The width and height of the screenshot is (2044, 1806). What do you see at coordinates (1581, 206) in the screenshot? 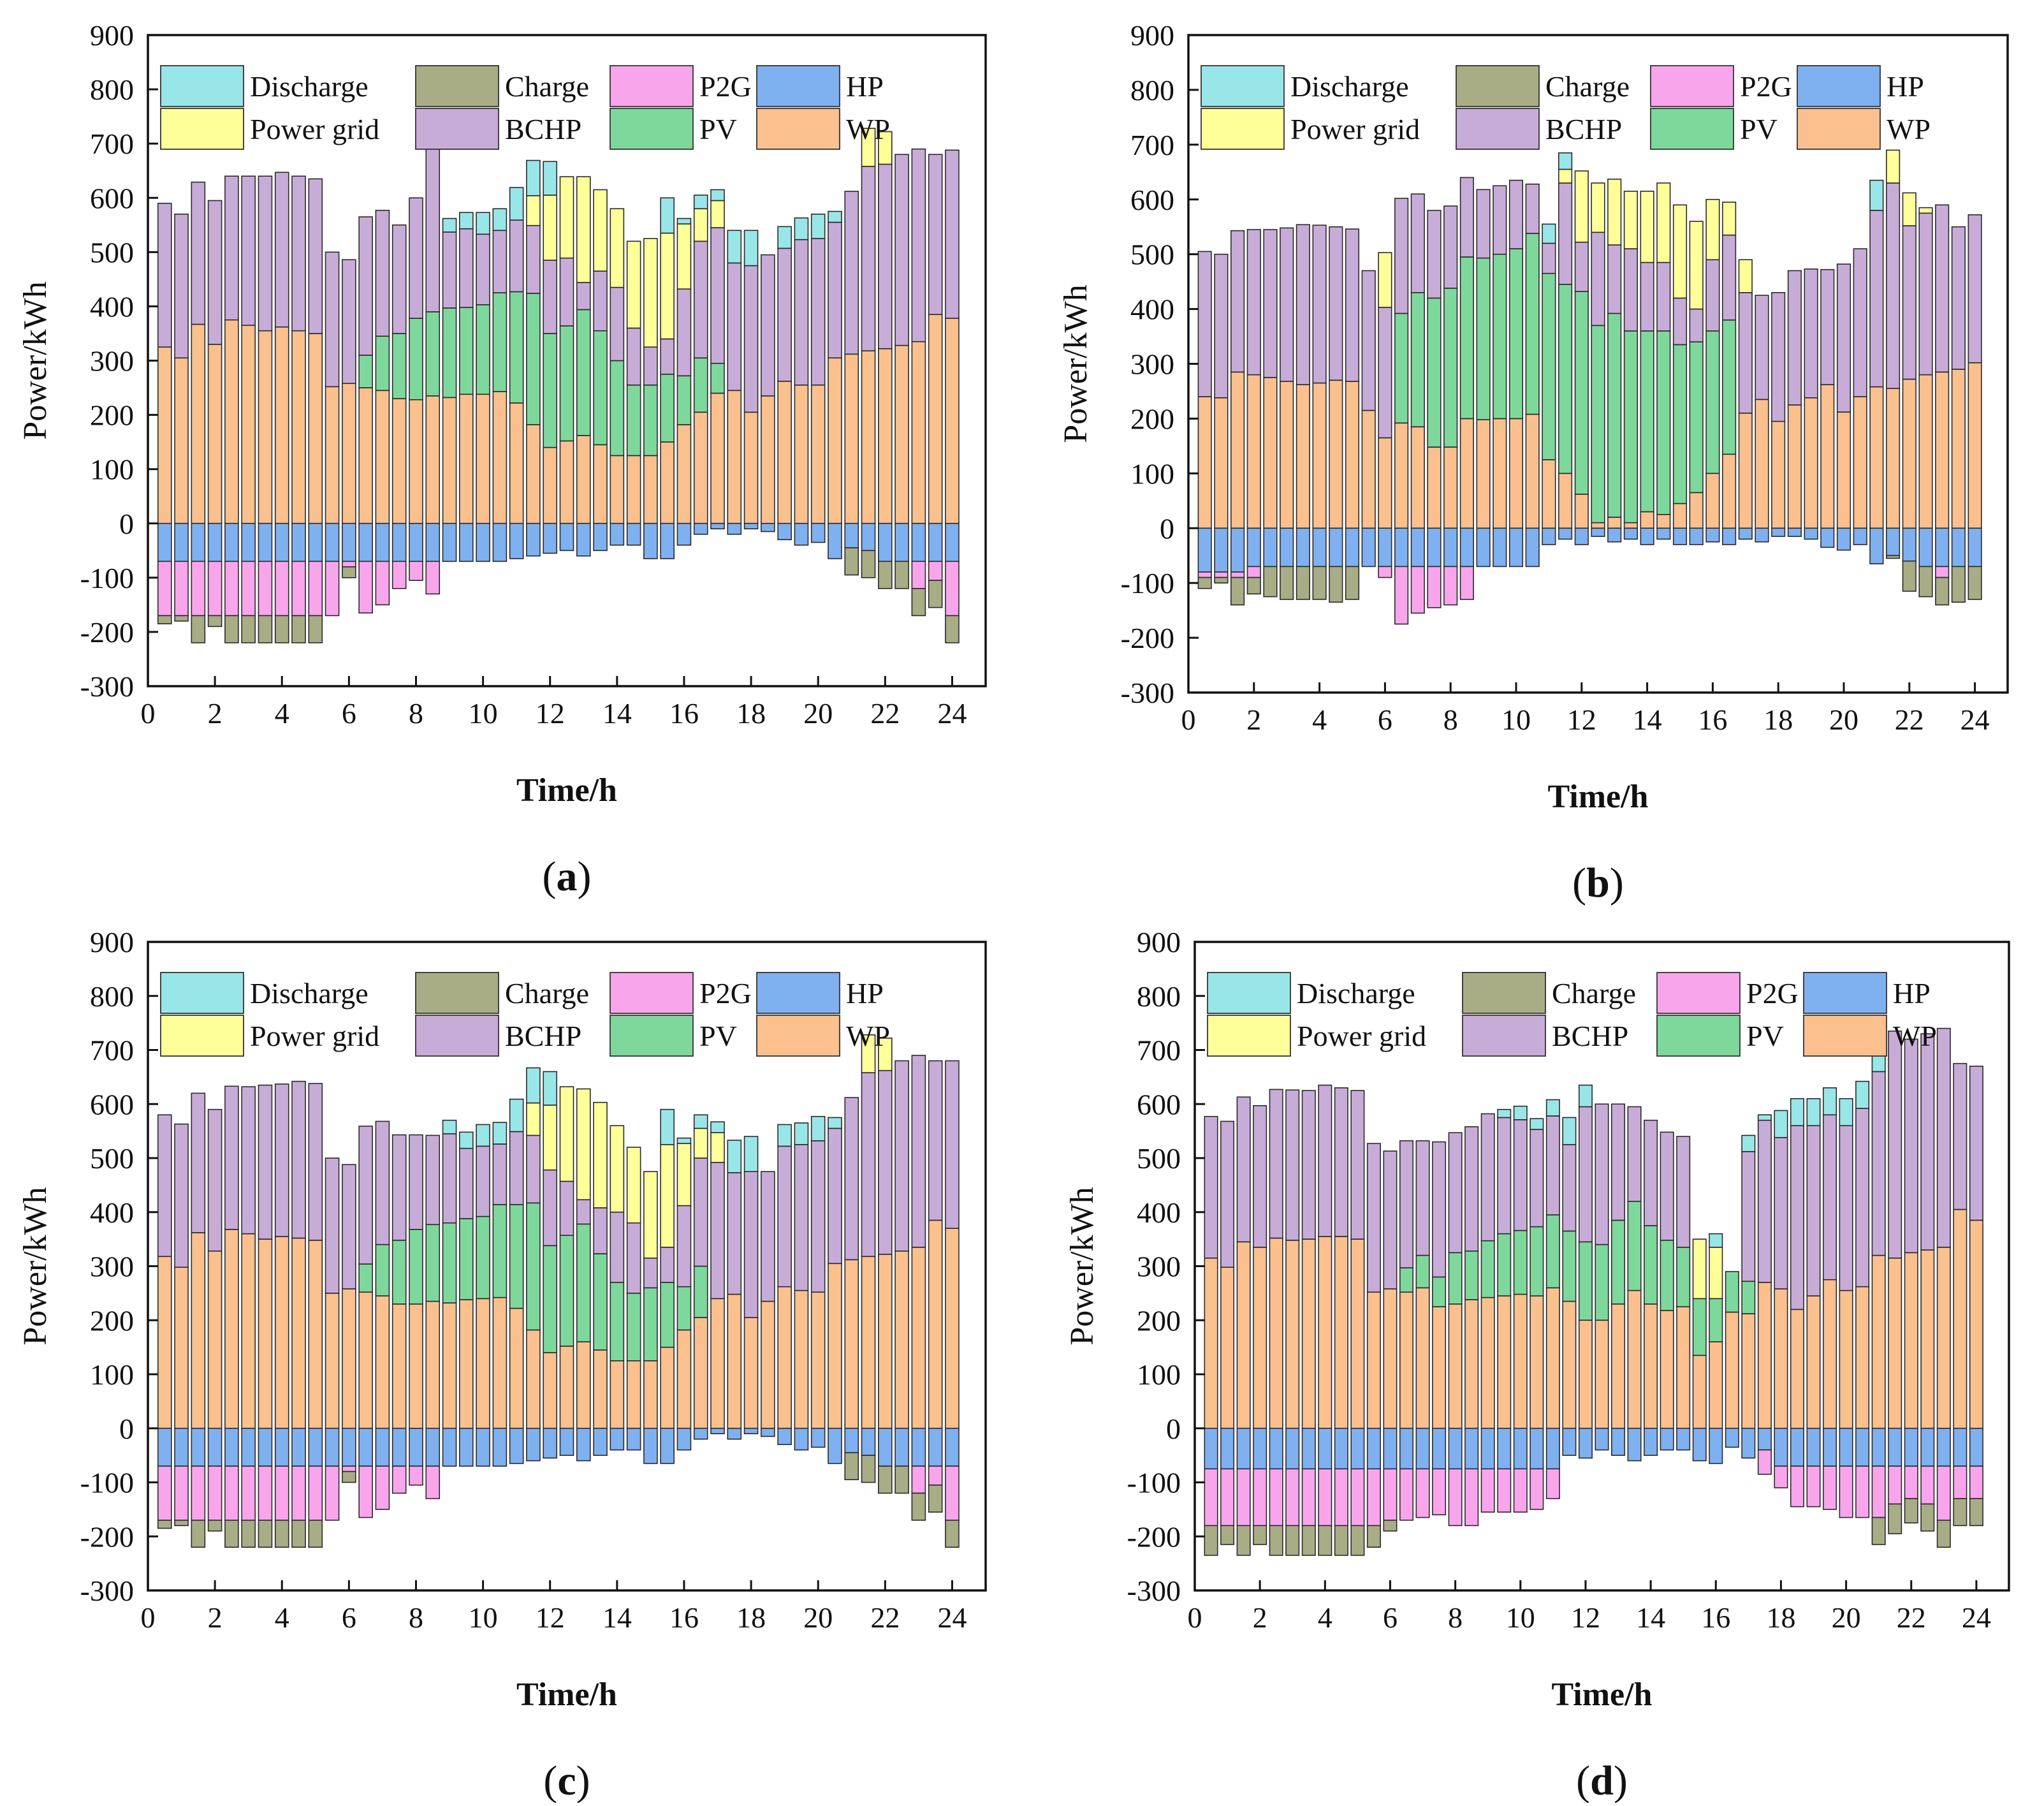
I see `bar-power-grid-t12` at bounding box center [1581, 206].